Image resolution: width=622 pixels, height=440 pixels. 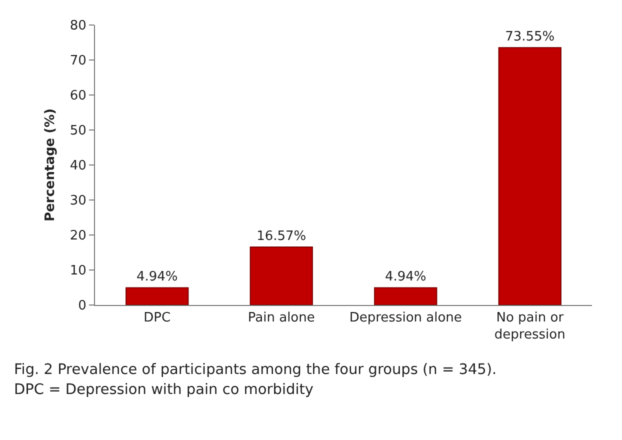 I want to click on caption: Fig. 2 Prevalence of participants among the four groups (n = 345)., so click(x=256, y=370).